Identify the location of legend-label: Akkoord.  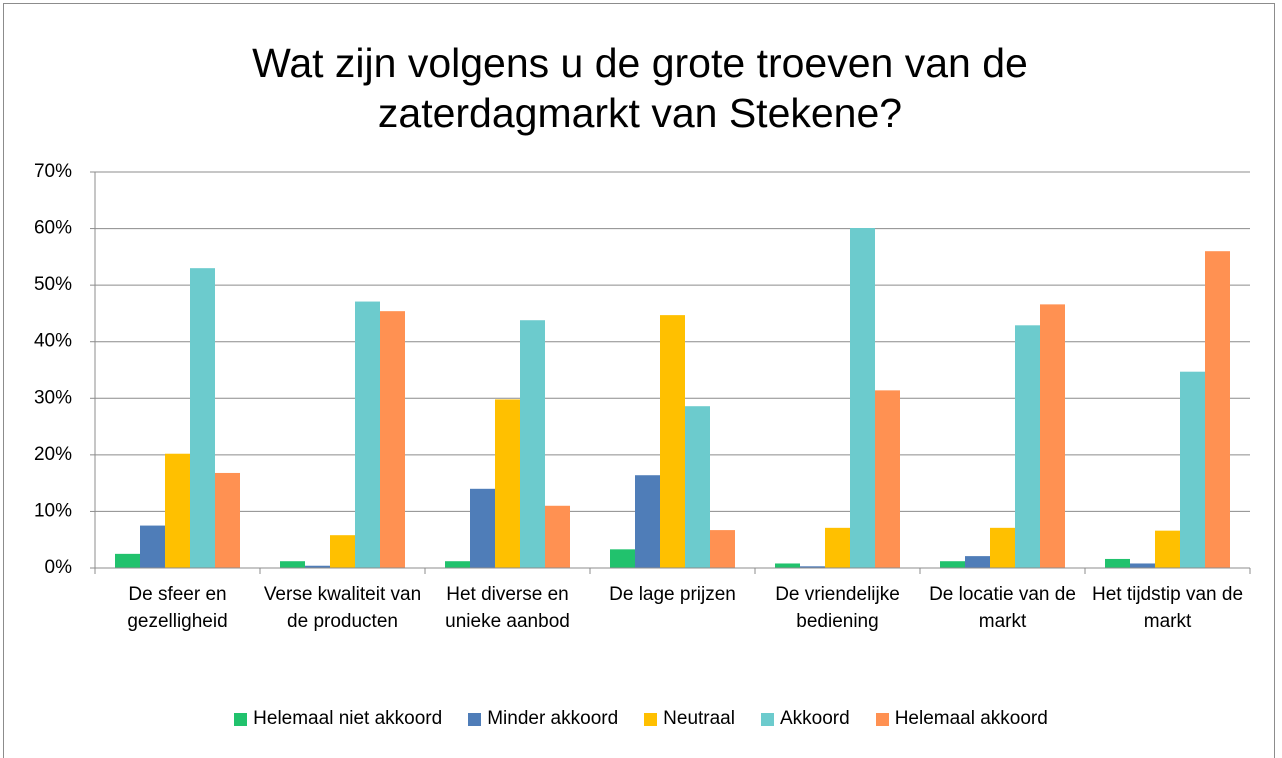
(814, 718).